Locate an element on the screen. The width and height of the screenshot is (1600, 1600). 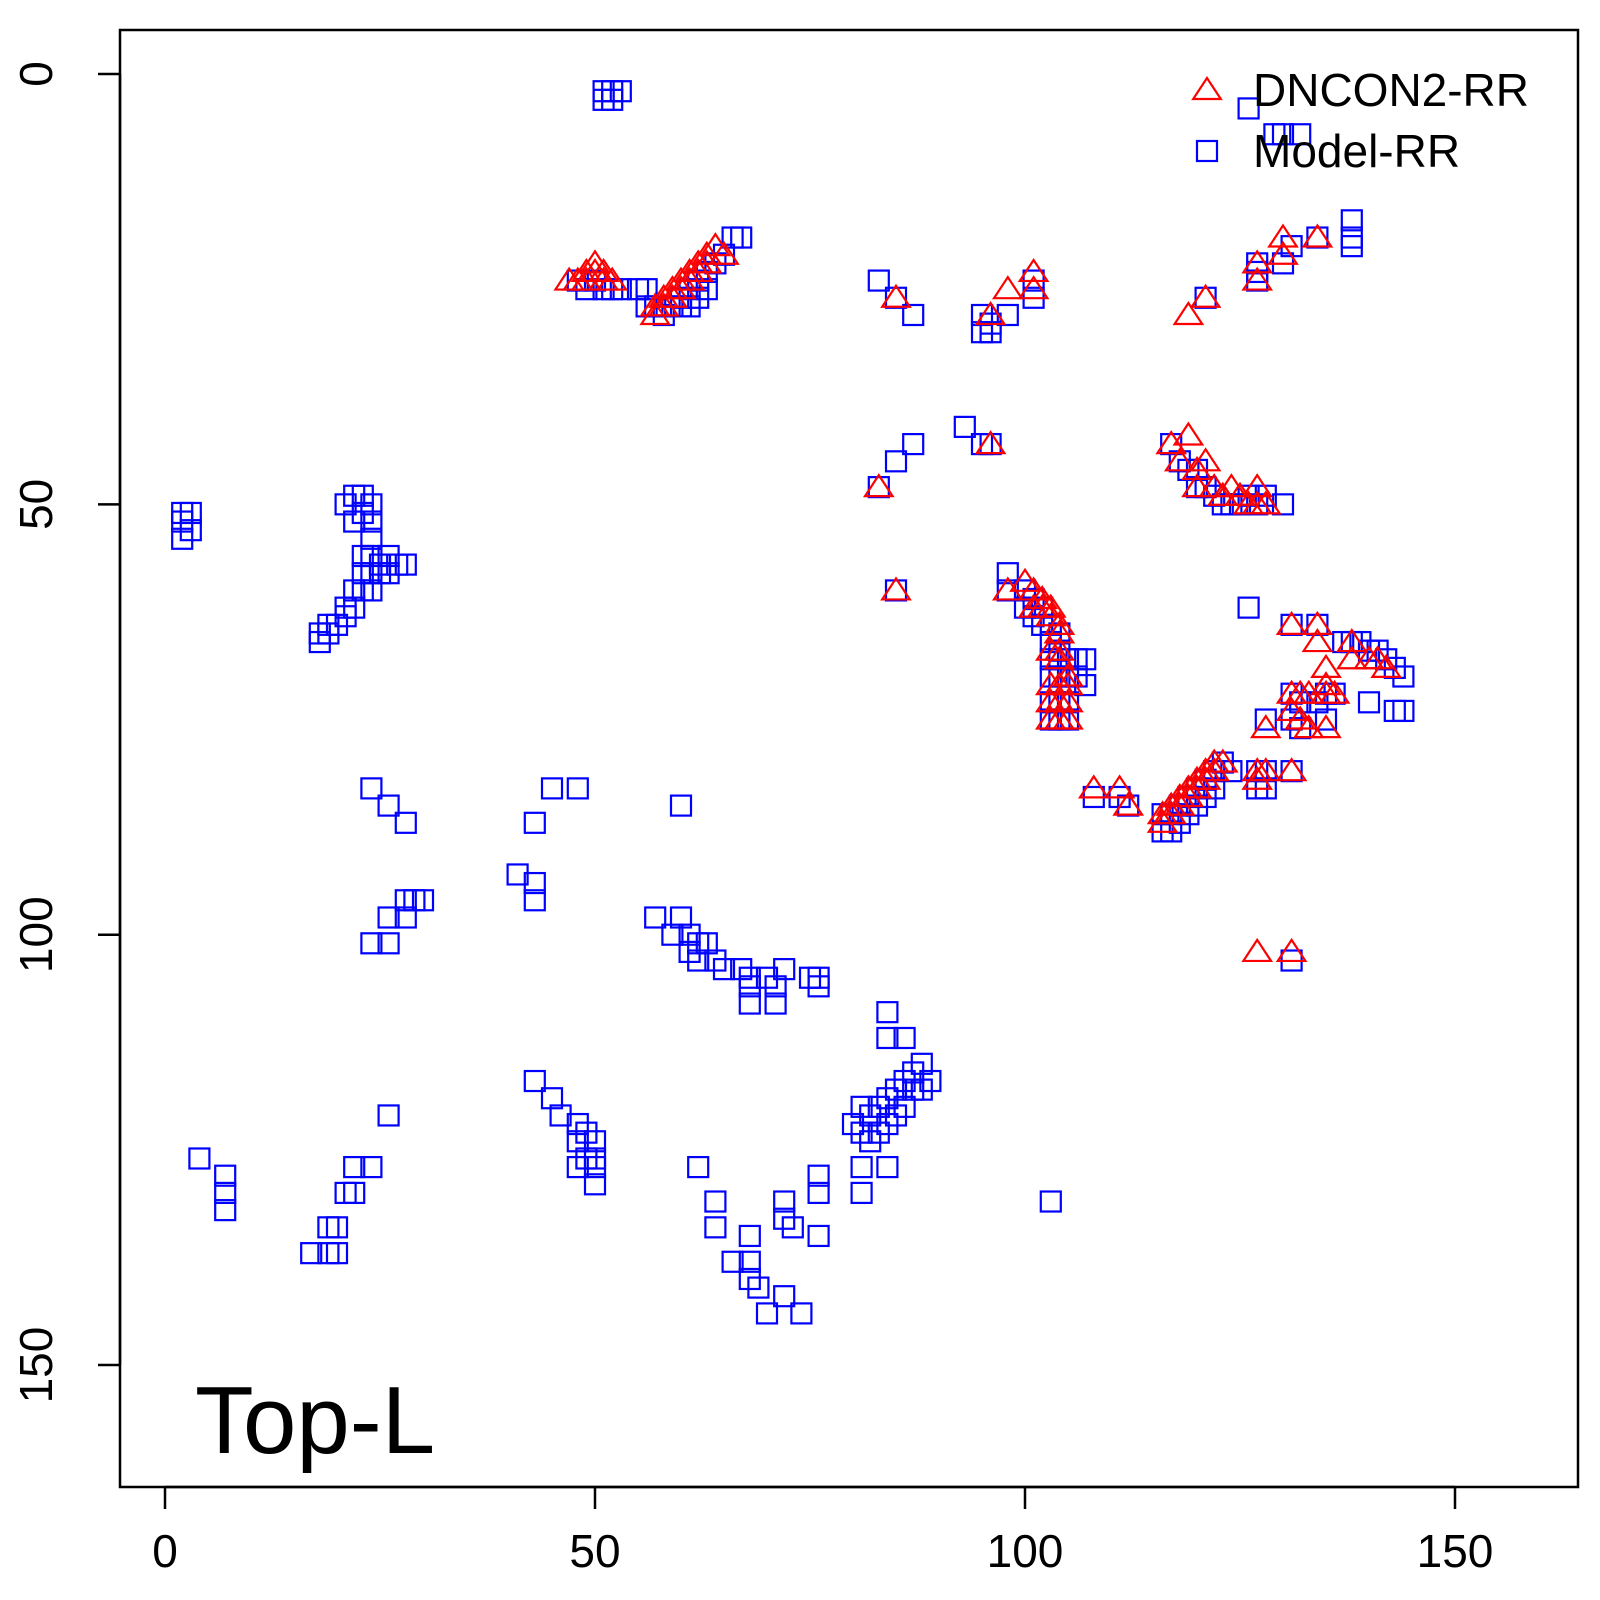
legend-marker-triangle is located at coordinates (1207, 88).